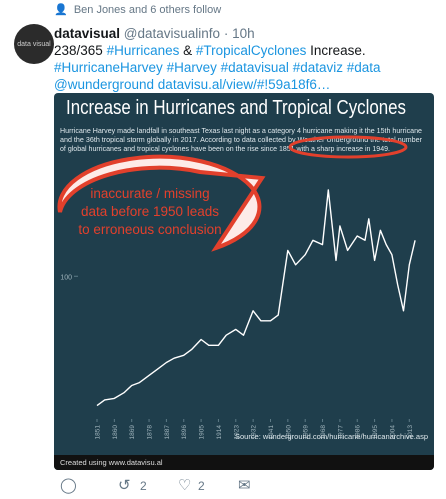 The height and width of the screenshot is (499, 446). I want to click on x-tick-label: 1959, so click(306, 432).